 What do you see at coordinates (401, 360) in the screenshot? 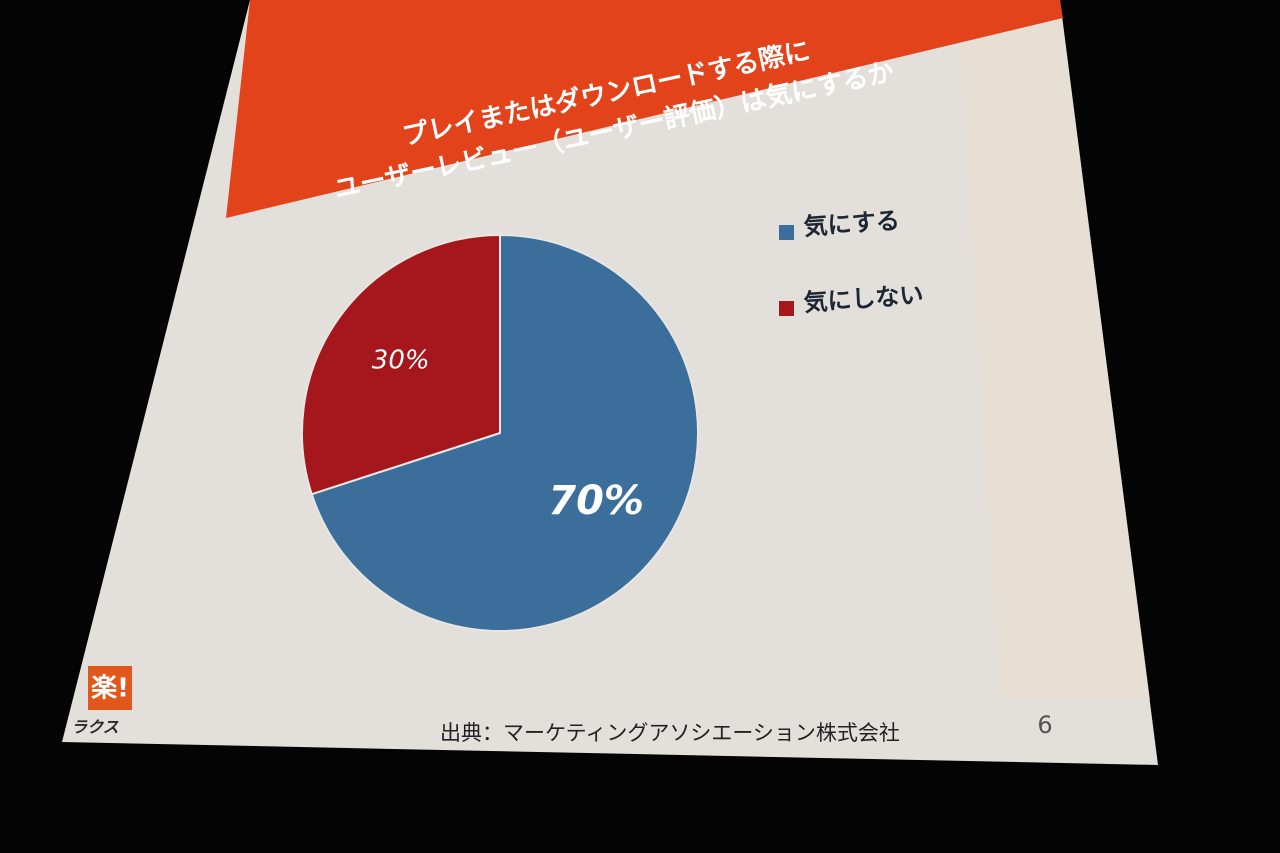
I see `value-label: 30%` at bounding box center [401, 360].